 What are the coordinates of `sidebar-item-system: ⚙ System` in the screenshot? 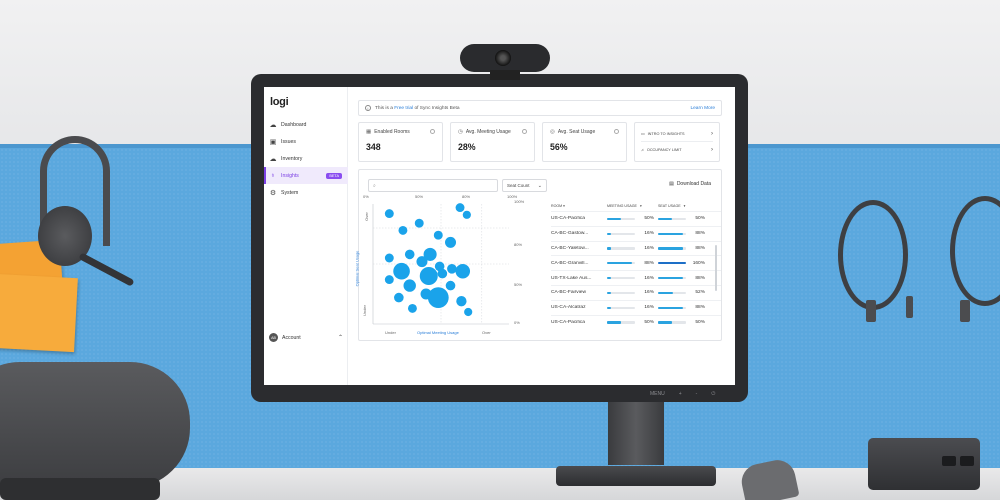 It's located at (306, 192).